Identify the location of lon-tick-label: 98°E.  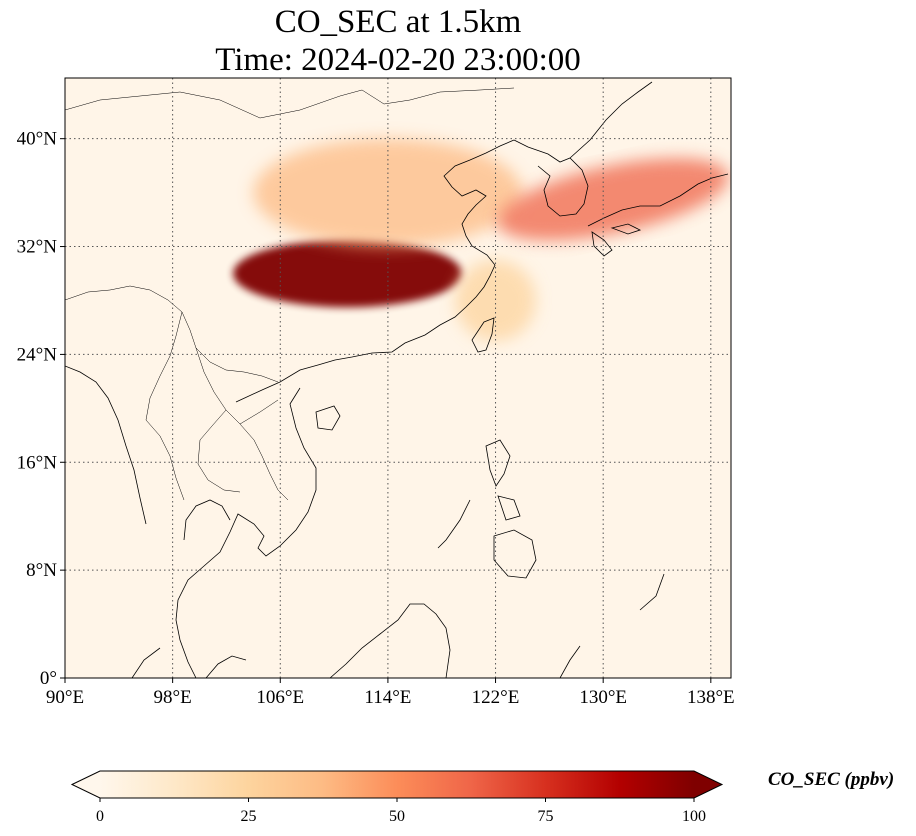
(173, 697).